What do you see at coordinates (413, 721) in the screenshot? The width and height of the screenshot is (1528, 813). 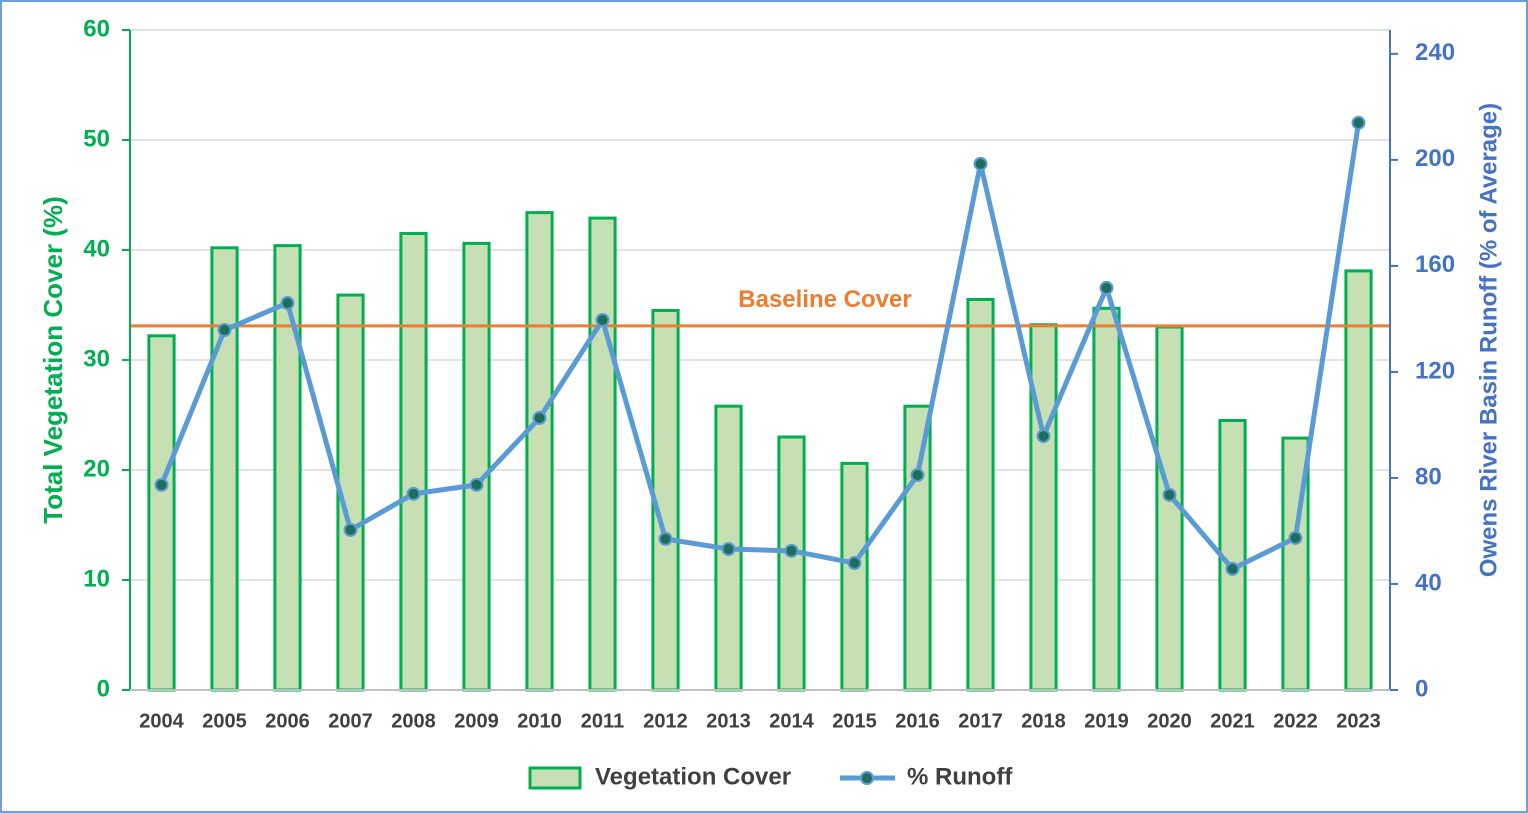 I see `x-tick-label: 2008` at bounding box center [413, 721].